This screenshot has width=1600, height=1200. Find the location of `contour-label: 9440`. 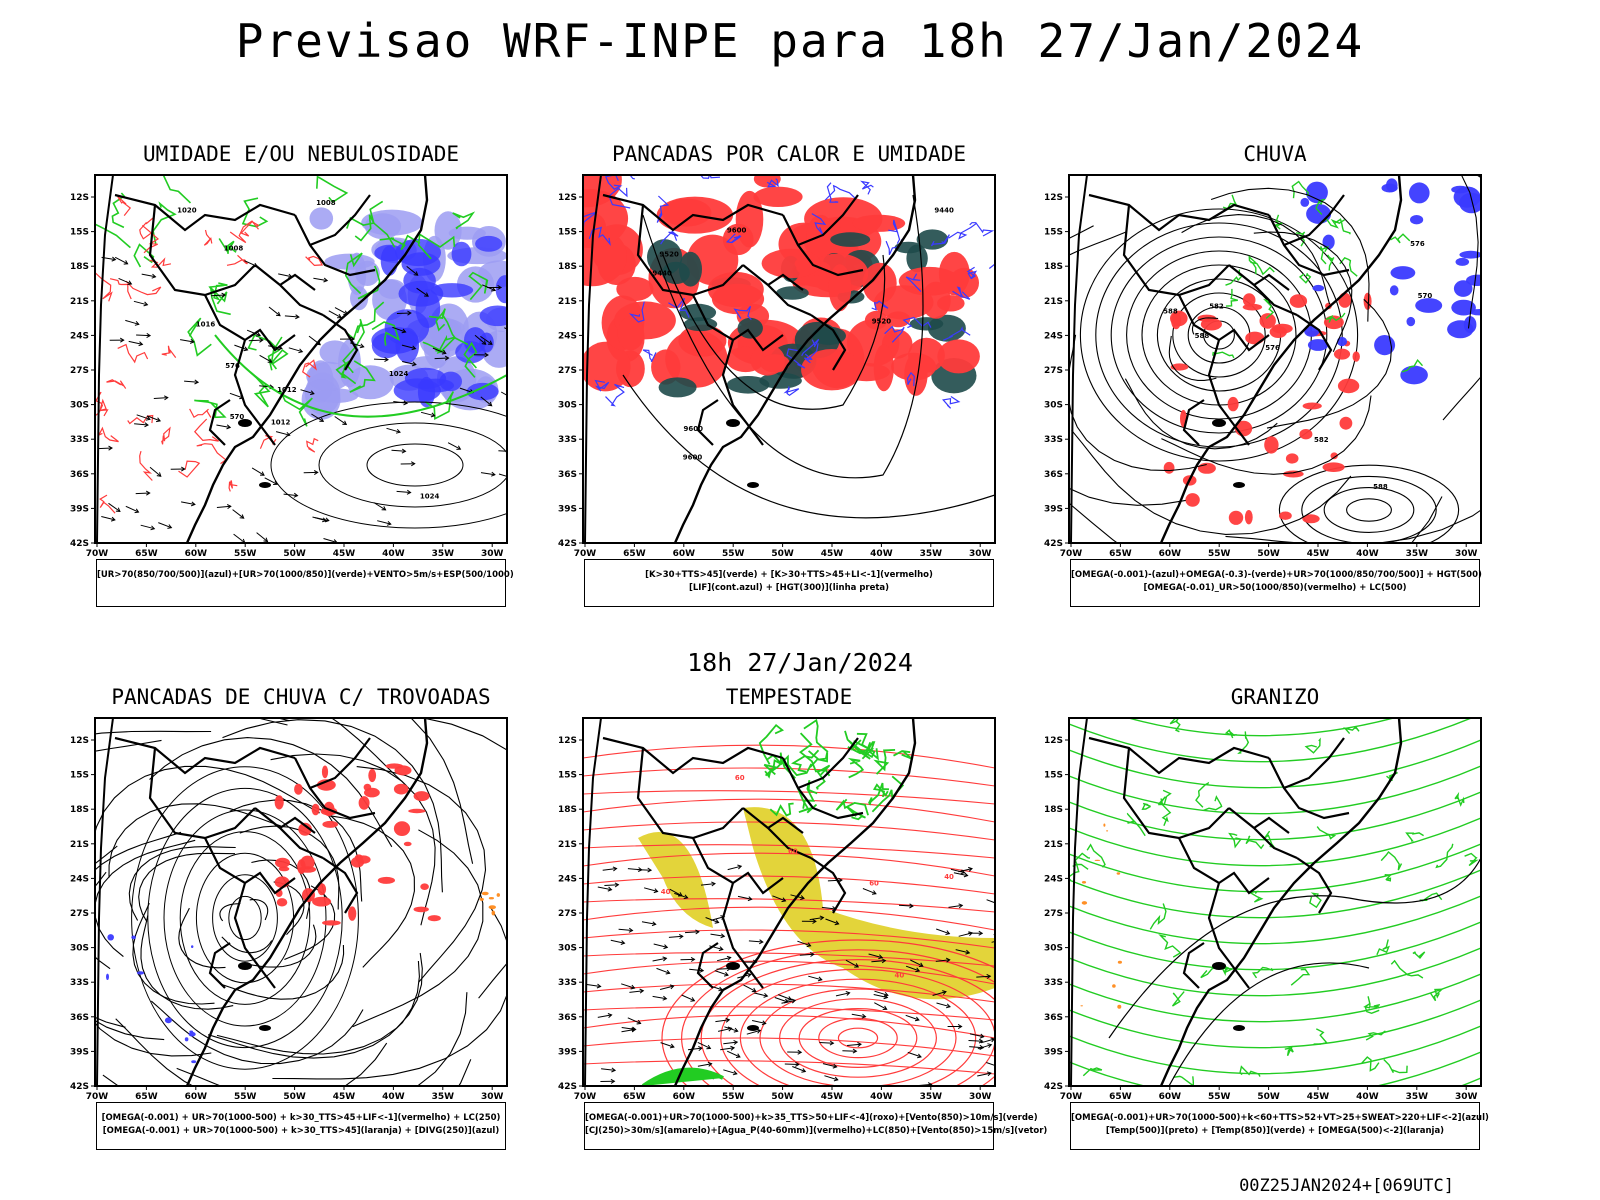

contour-label: 9440 is located at coordinates (944, 210).